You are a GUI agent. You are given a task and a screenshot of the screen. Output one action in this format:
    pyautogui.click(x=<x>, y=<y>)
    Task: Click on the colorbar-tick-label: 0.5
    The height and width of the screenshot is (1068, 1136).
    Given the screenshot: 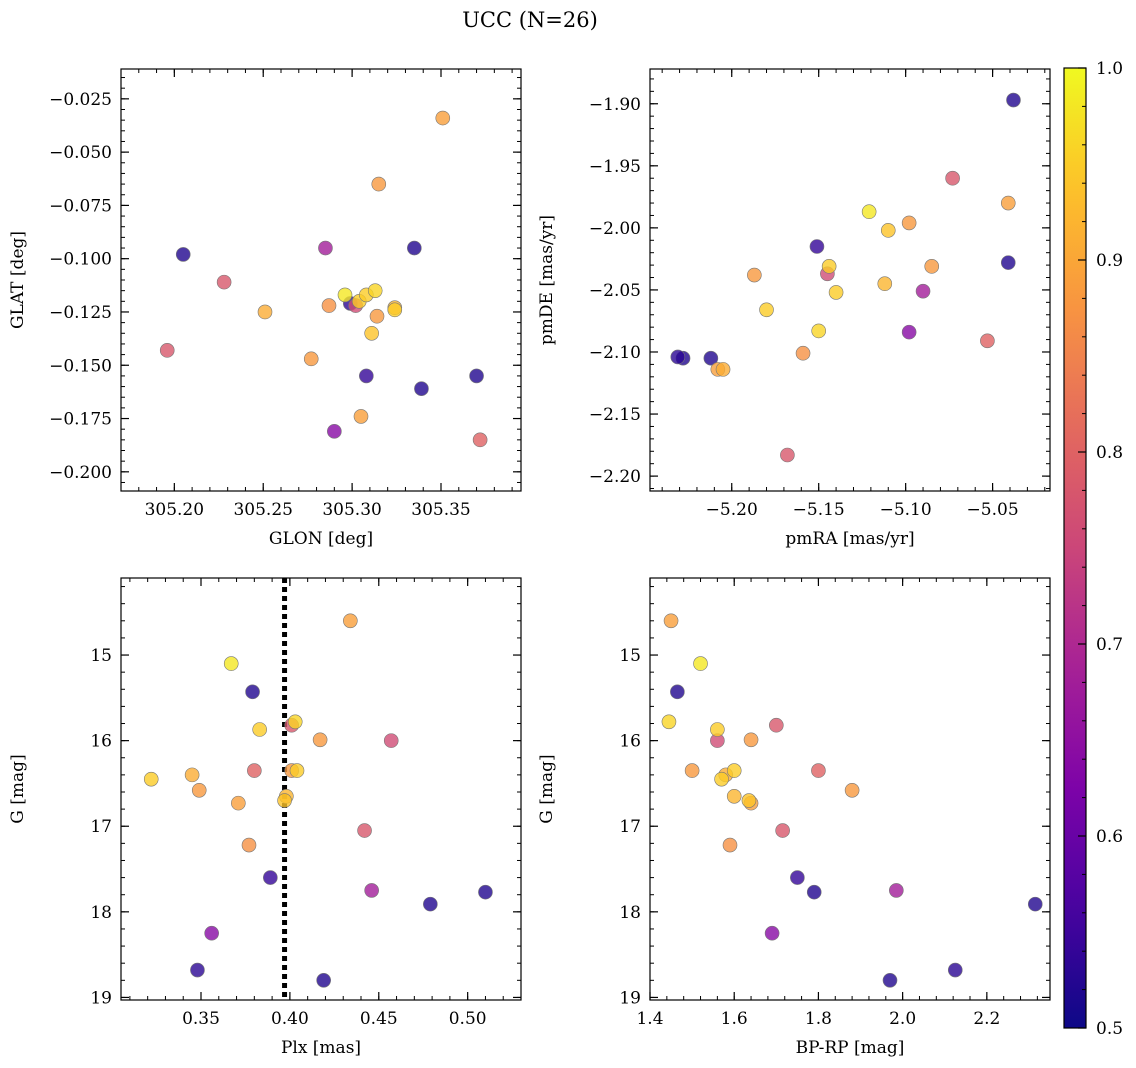 What is the action you would take?
    pyautogui.click(x=1109, y=1029)
    